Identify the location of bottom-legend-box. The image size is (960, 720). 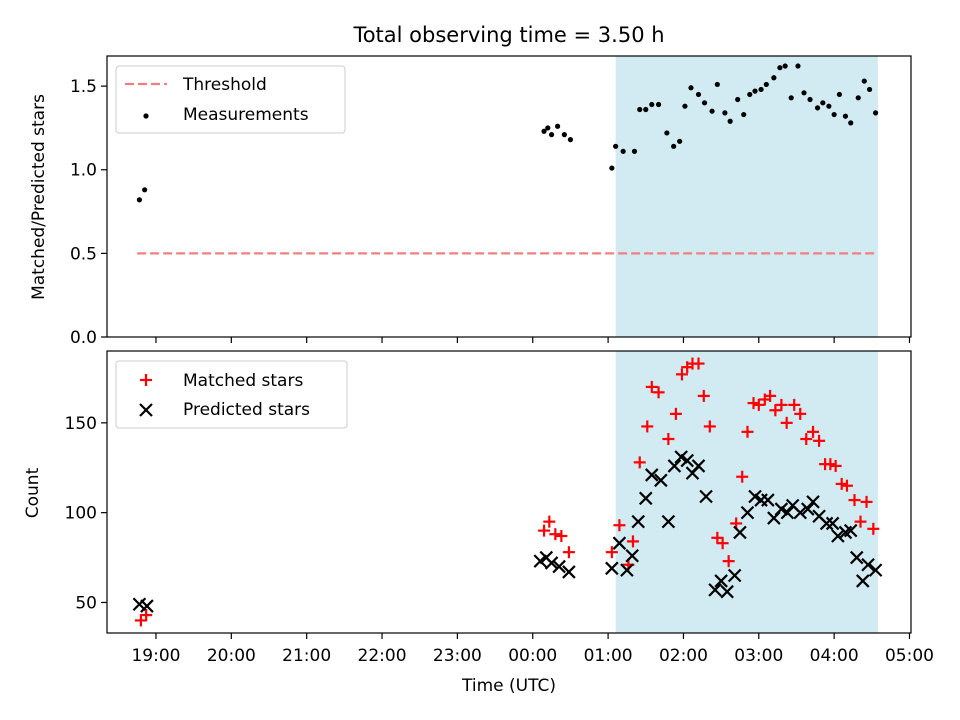
(231, 394).